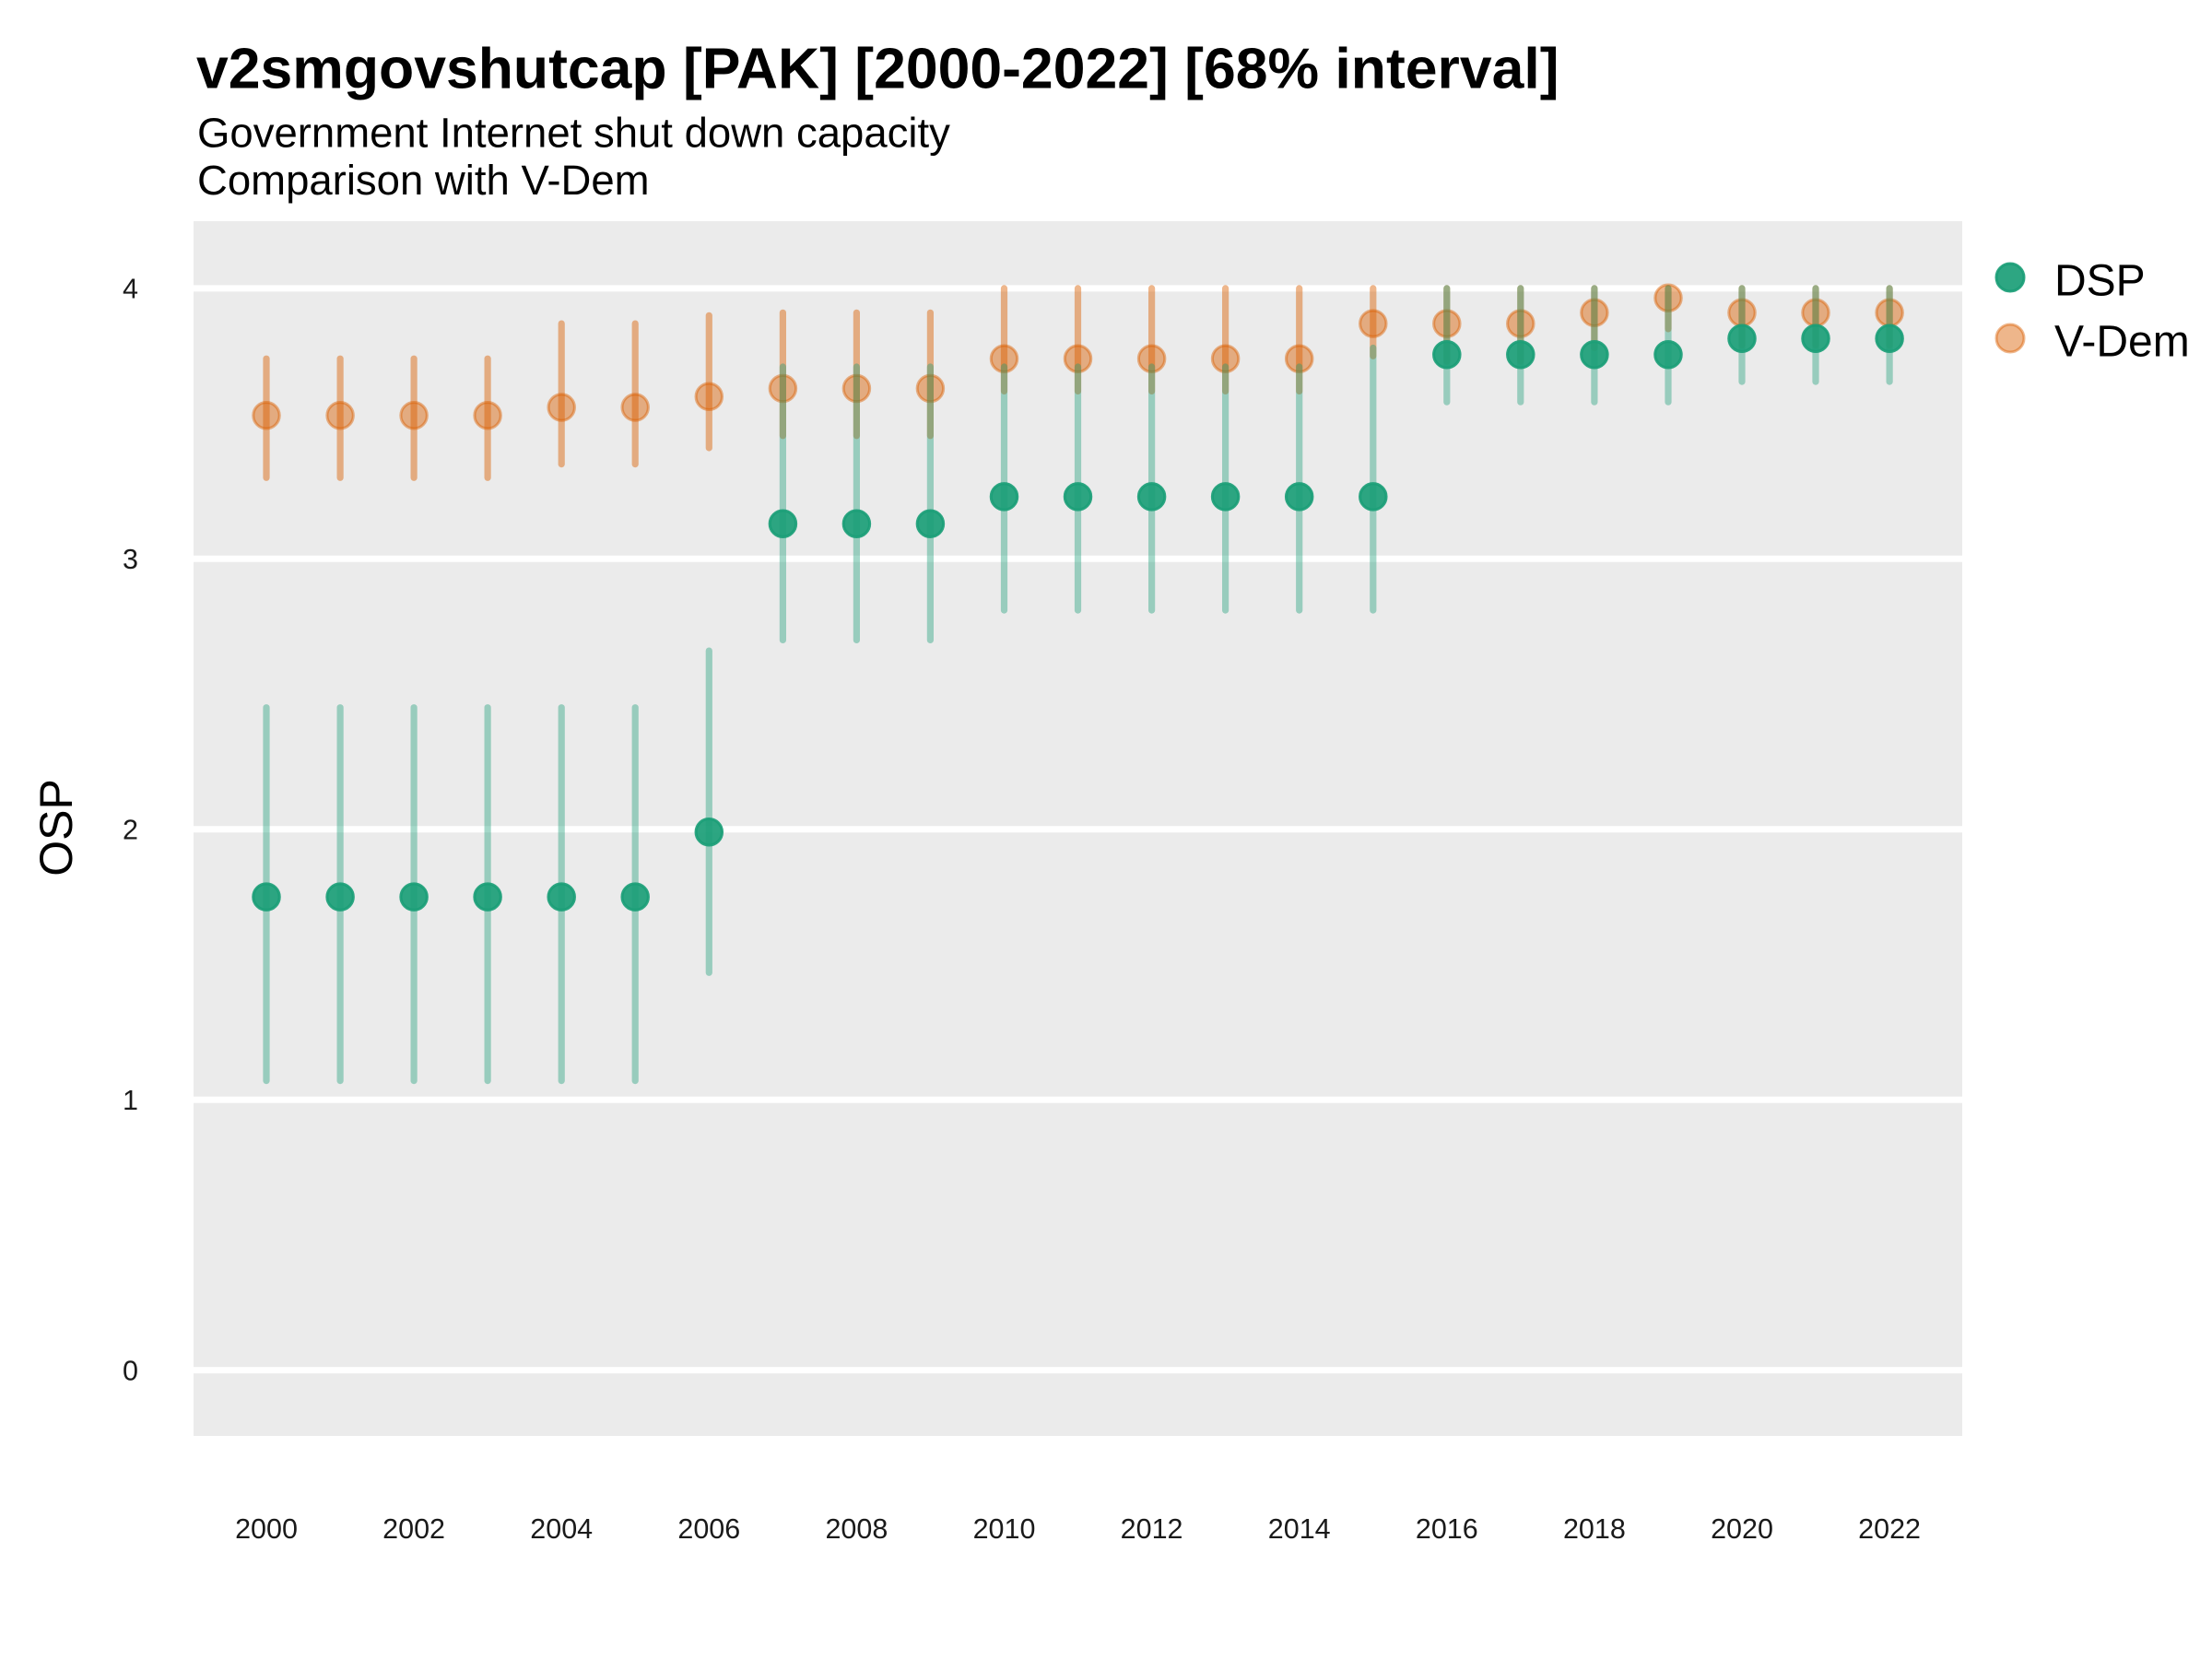 The height and width of the screenshot is (1659, 2212). What do you see at coordinates (1594, 1529) in the screenshot?
I see `svg-text: 2018` at bounding box center [1594, 1529].